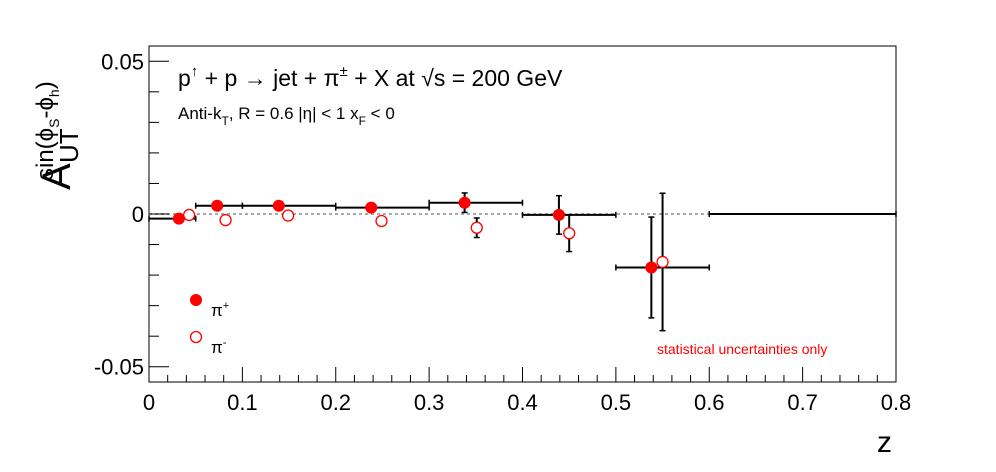  I want to click on uncertainty-note: statistical uncertainties only, so click(742, 349).